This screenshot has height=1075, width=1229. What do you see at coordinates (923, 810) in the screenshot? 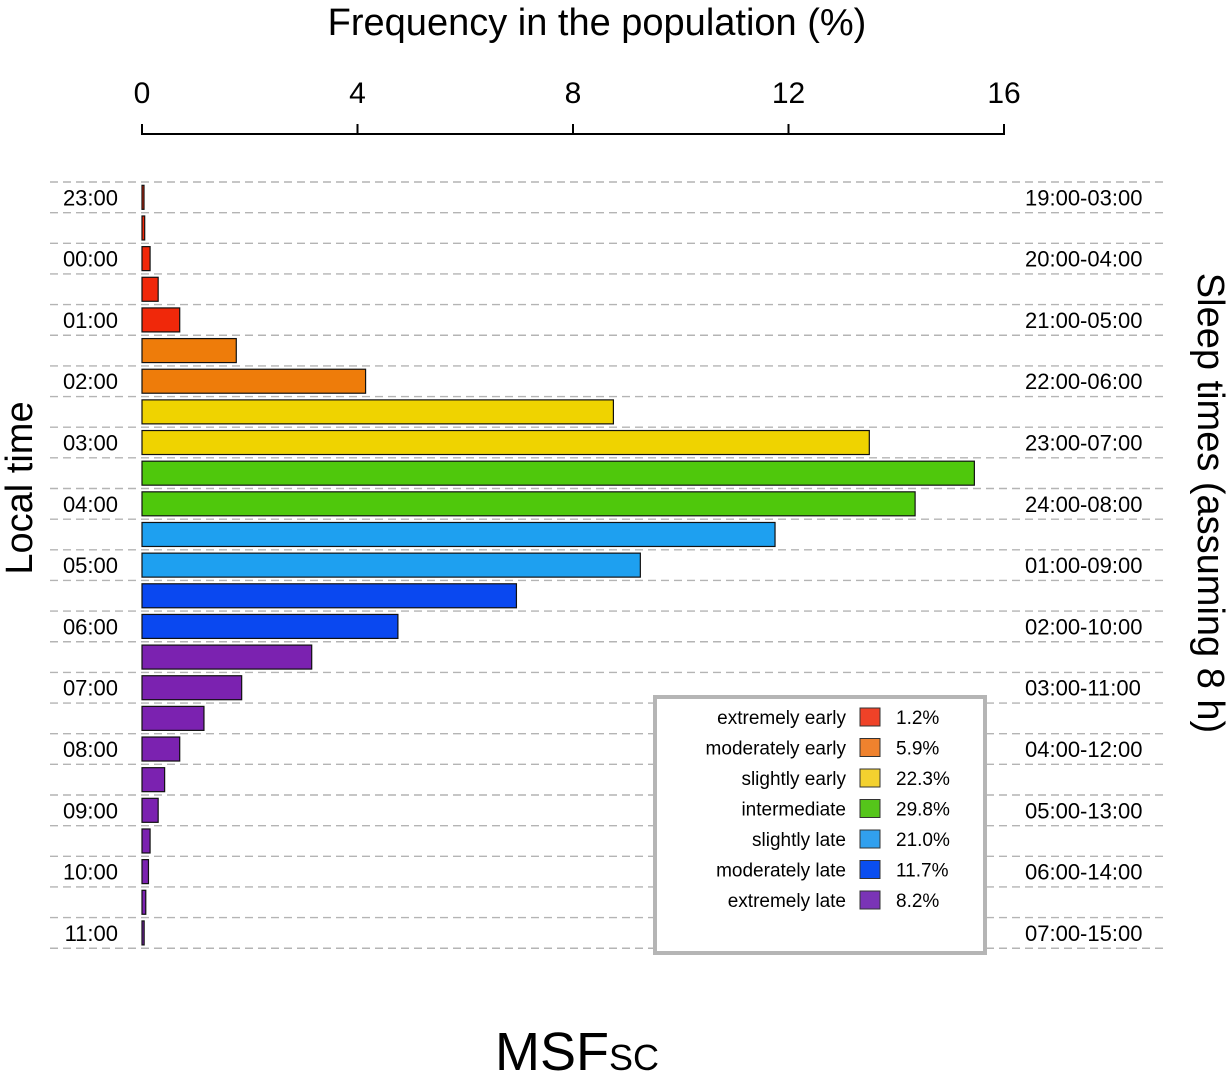
I see `legend-percent: 29.8%` at bounding box center [923, 810].